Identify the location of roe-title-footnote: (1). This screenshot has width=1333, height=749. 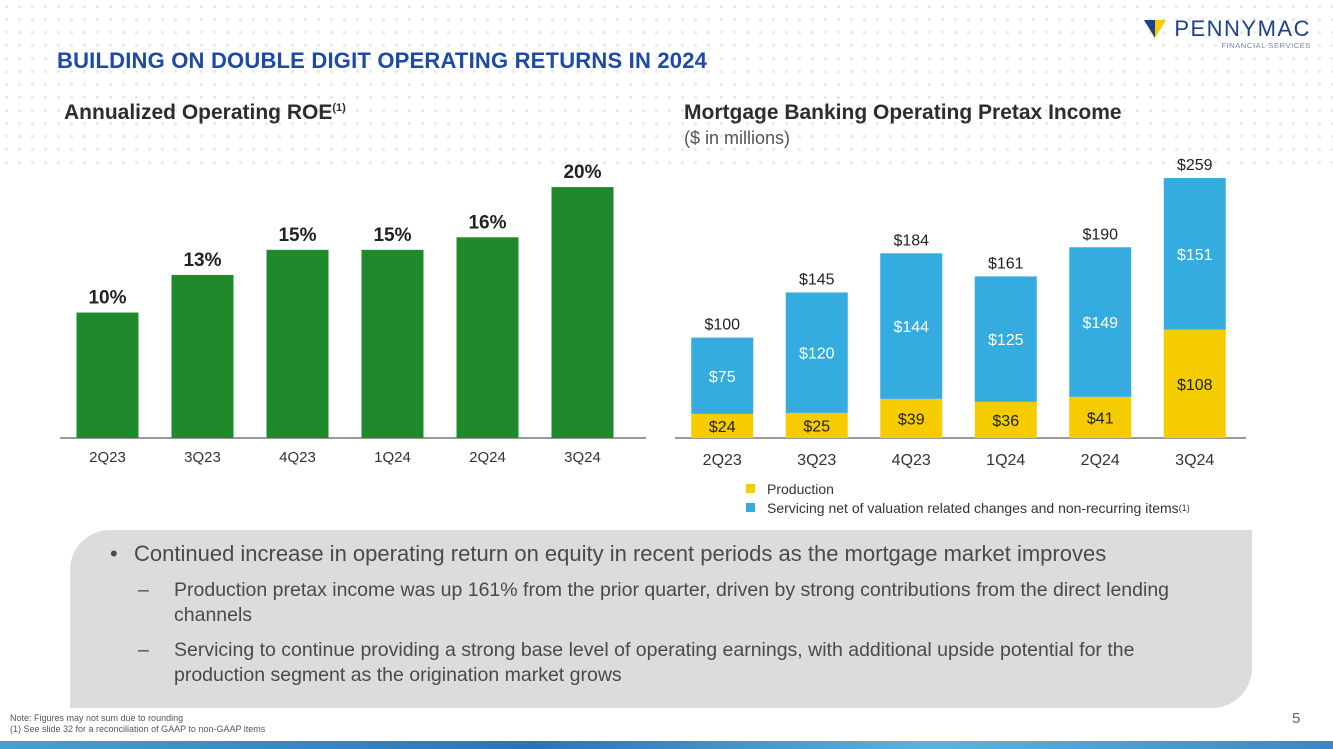
(339, 108).